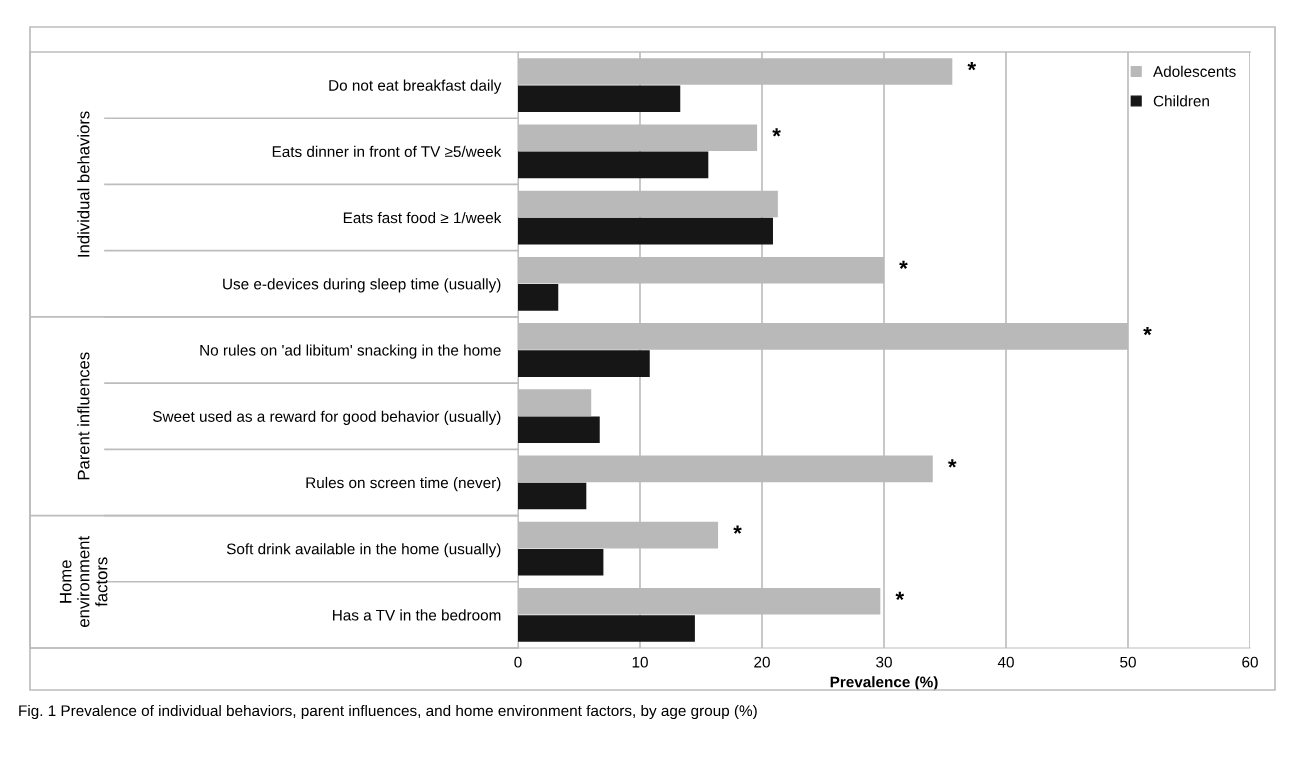 This screenshot has width=1290, height=759. I want to click on caption: Fig. 1 Prevalence of individual behaviors, parent influences, and home environment factors, by age group (%), so click(388, 712).